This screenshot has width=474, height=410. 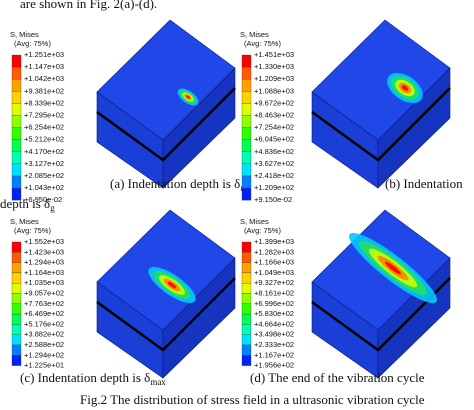 What do you see at coordinates (274, 102) in the screenshot?
I see `legend-value: +9.672e+02` at bounding box center [274, 102].